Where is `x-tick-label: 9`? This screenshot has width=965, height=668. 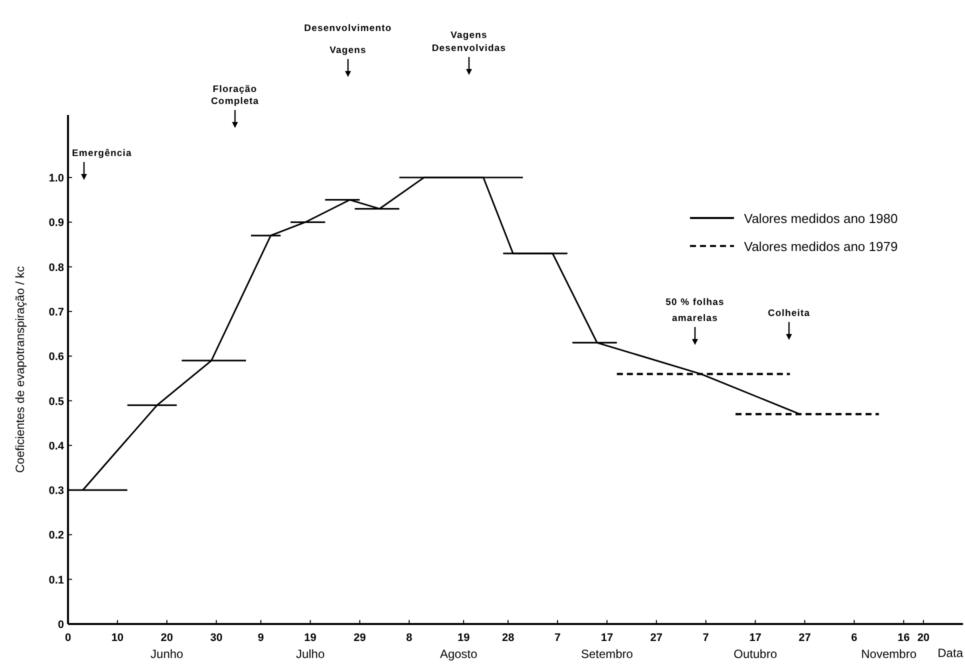 x-tick-label: 9 is located at coordinates (261, 638).